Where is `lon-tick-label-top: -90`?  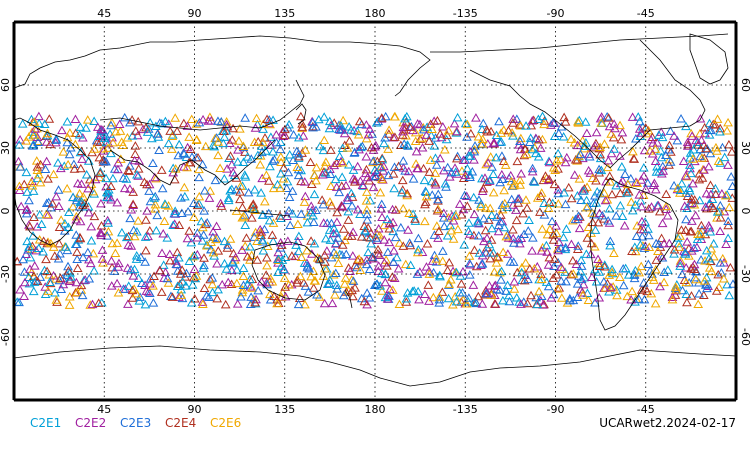
lon-tick-label-top: -90 is located at coordinates (556, 13).